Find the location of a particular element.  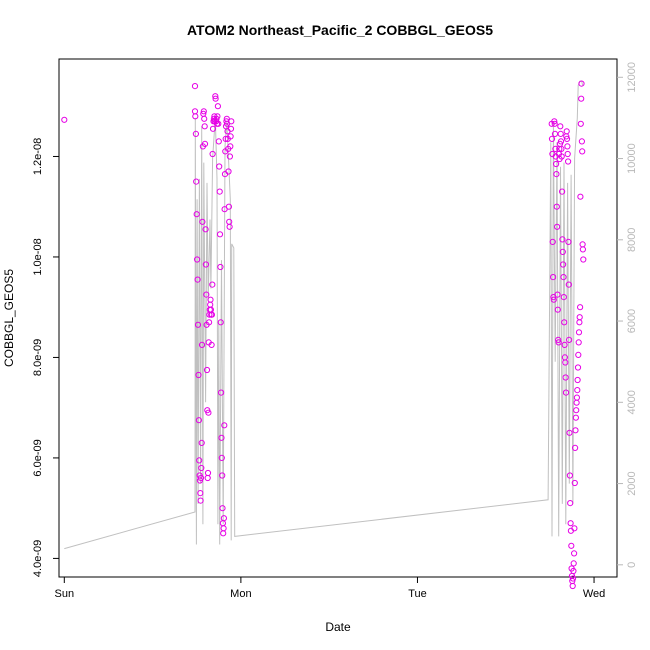

x-axis-label: Date is located at coordinates (338, 627).